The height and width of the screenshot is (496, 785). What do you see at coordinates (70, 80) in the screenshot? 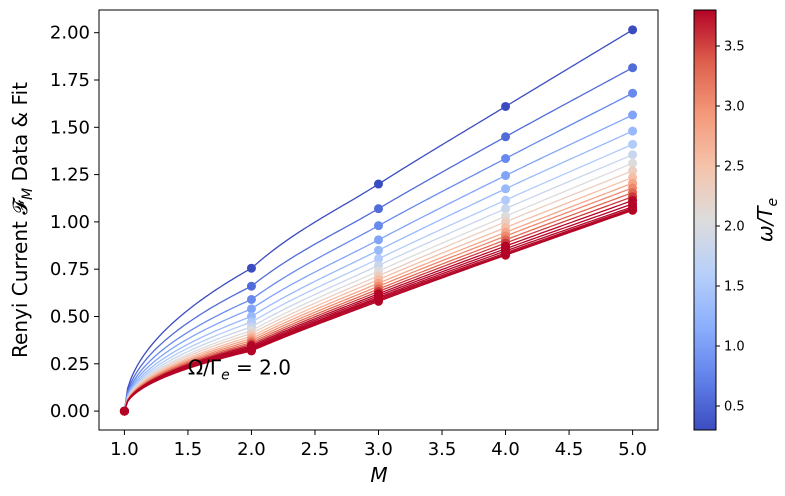
I see `y-tick-label: 1.75` at bounding box center [70, 80].